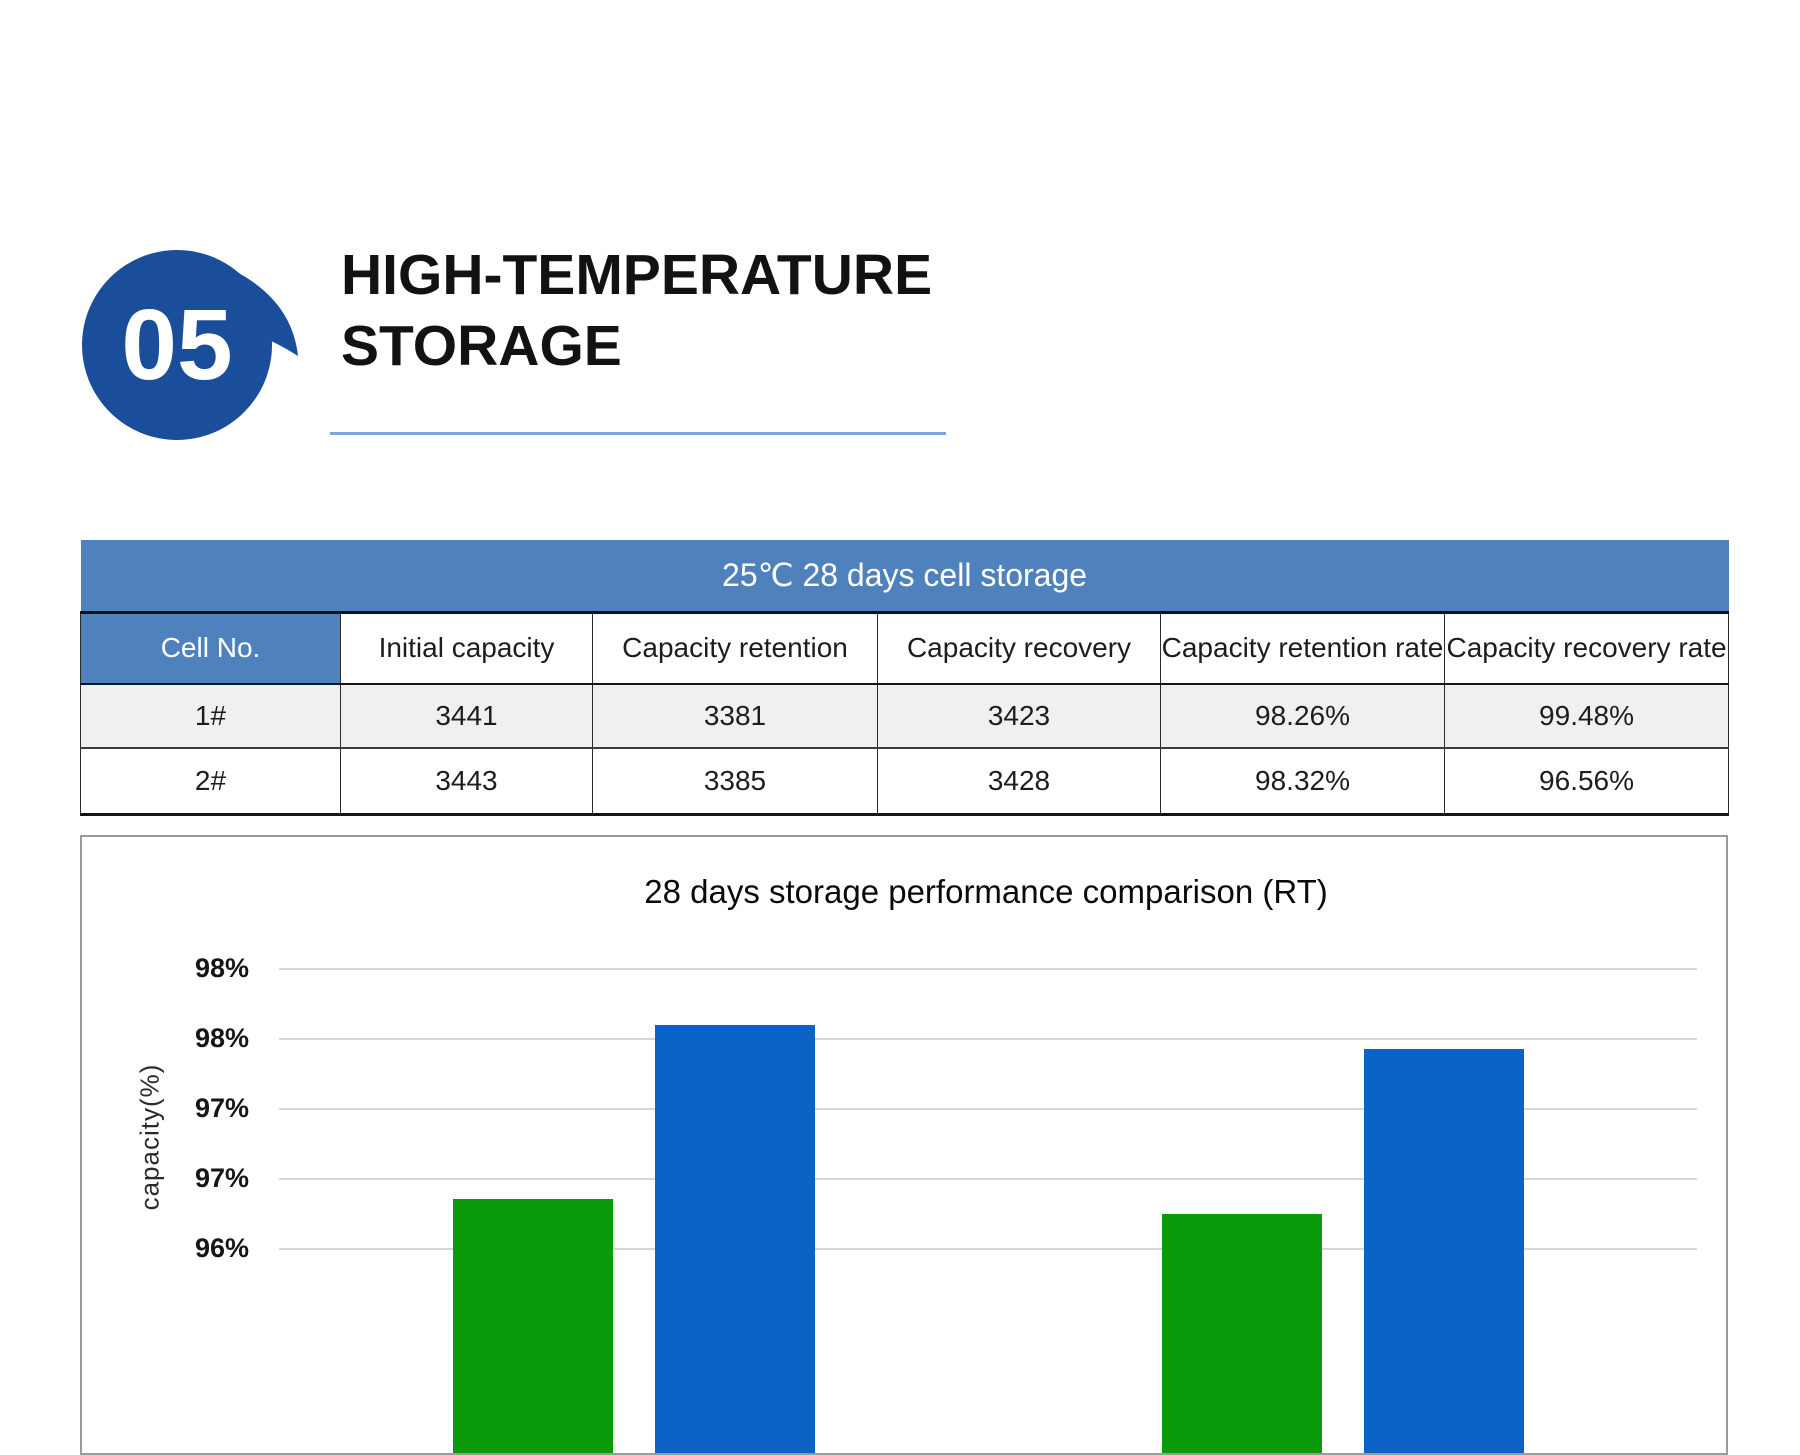  Describe the element at coordinates (1019, 716) in the screenshot. I see `cell-capacity-recovery: 3423` at that location.